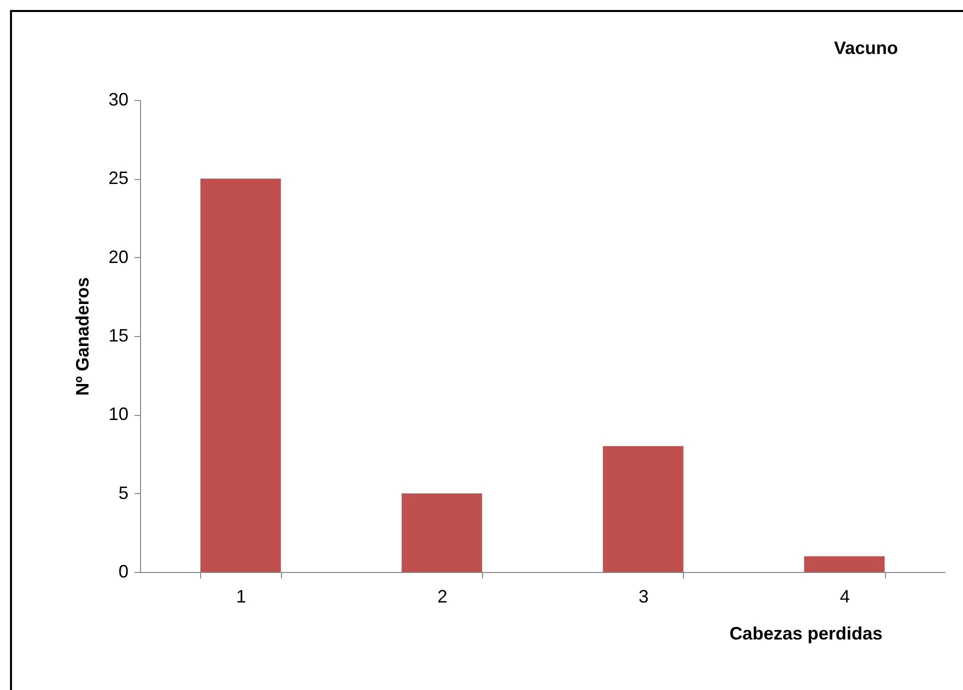  I want to click on y-tick-label: 5, so click(123, 492).